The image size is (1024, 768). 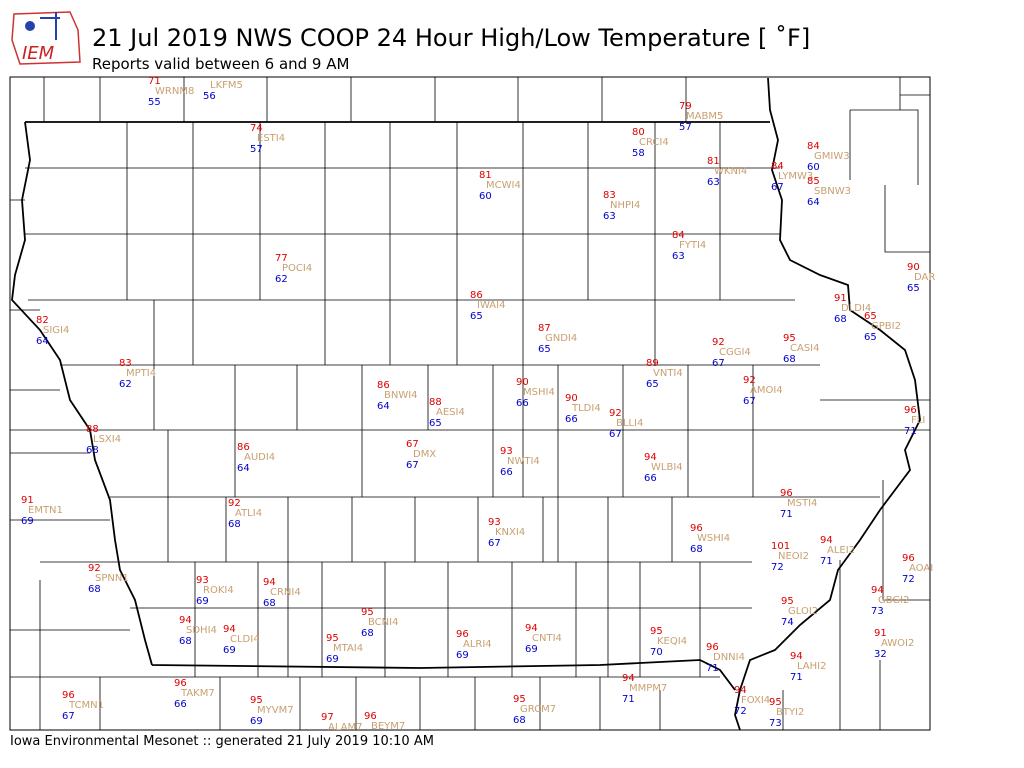 What do you see at coordinates (275, 710) in the screenshot?
I see `station-id: MYVM7` at bounding box center [275, 710].